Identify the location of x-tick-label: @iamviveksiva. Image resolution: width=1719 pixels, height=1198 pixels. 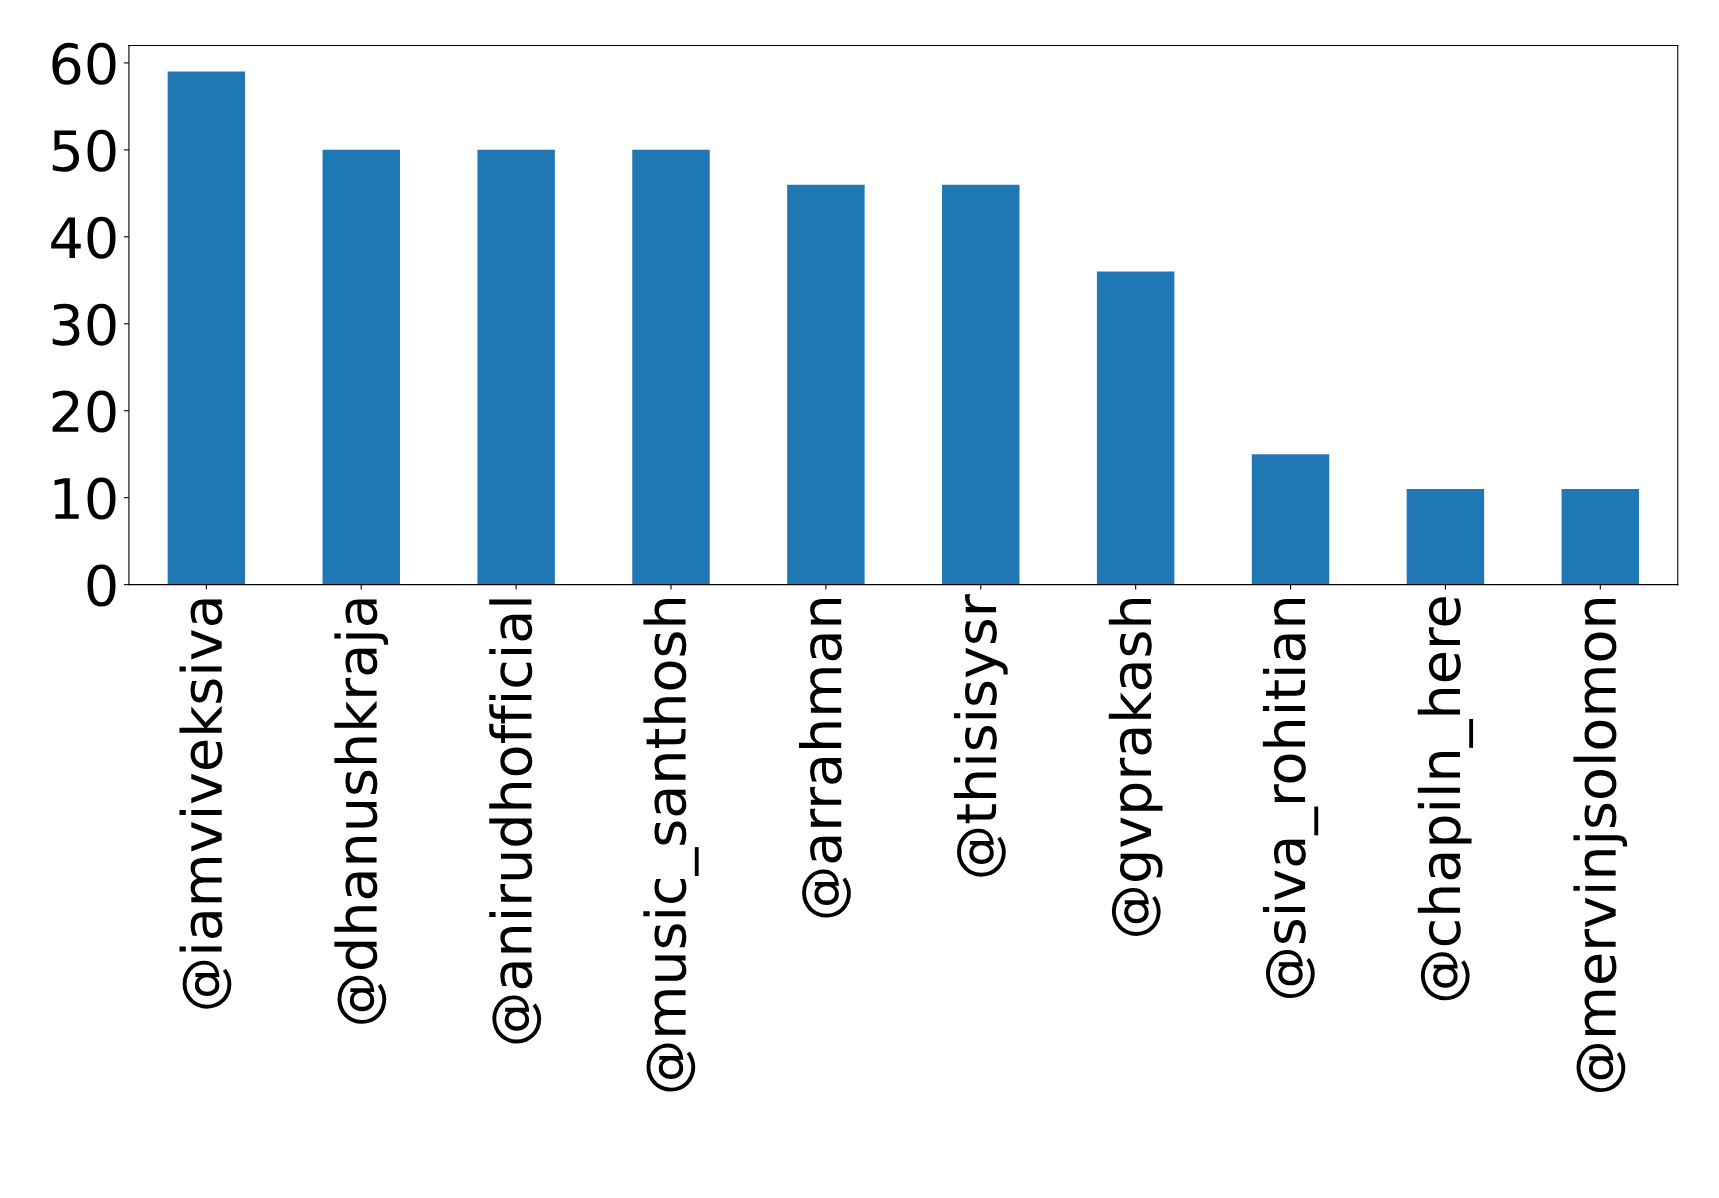
(205, 804).